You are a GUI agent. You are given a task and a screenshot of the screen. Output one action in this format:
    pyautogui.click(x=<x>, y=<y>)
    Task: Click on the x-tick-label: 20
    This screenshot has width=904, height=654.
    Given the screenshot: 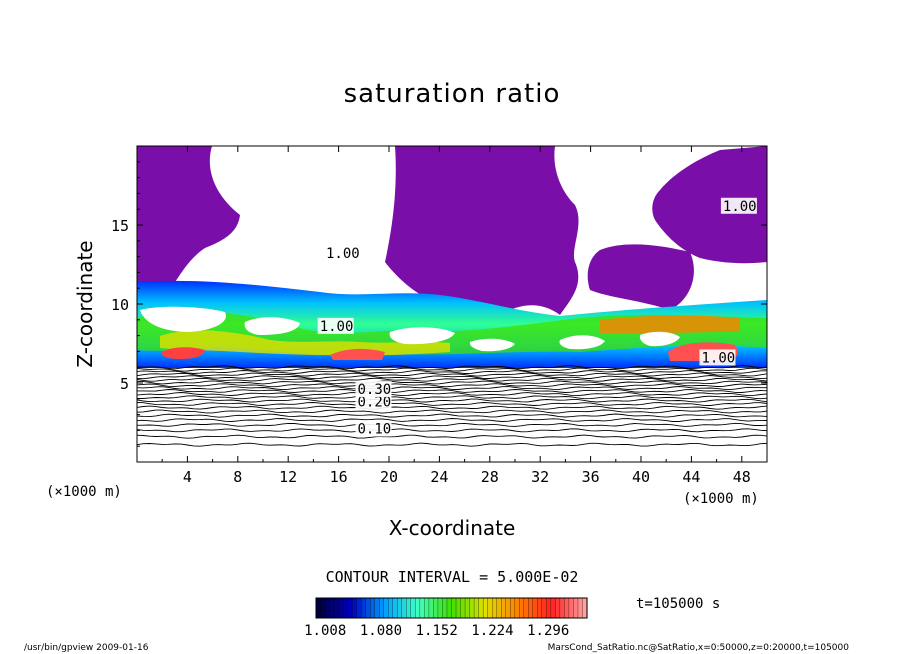 What is the action you would take?
    pyautogui.click(x=389, y=477)
    